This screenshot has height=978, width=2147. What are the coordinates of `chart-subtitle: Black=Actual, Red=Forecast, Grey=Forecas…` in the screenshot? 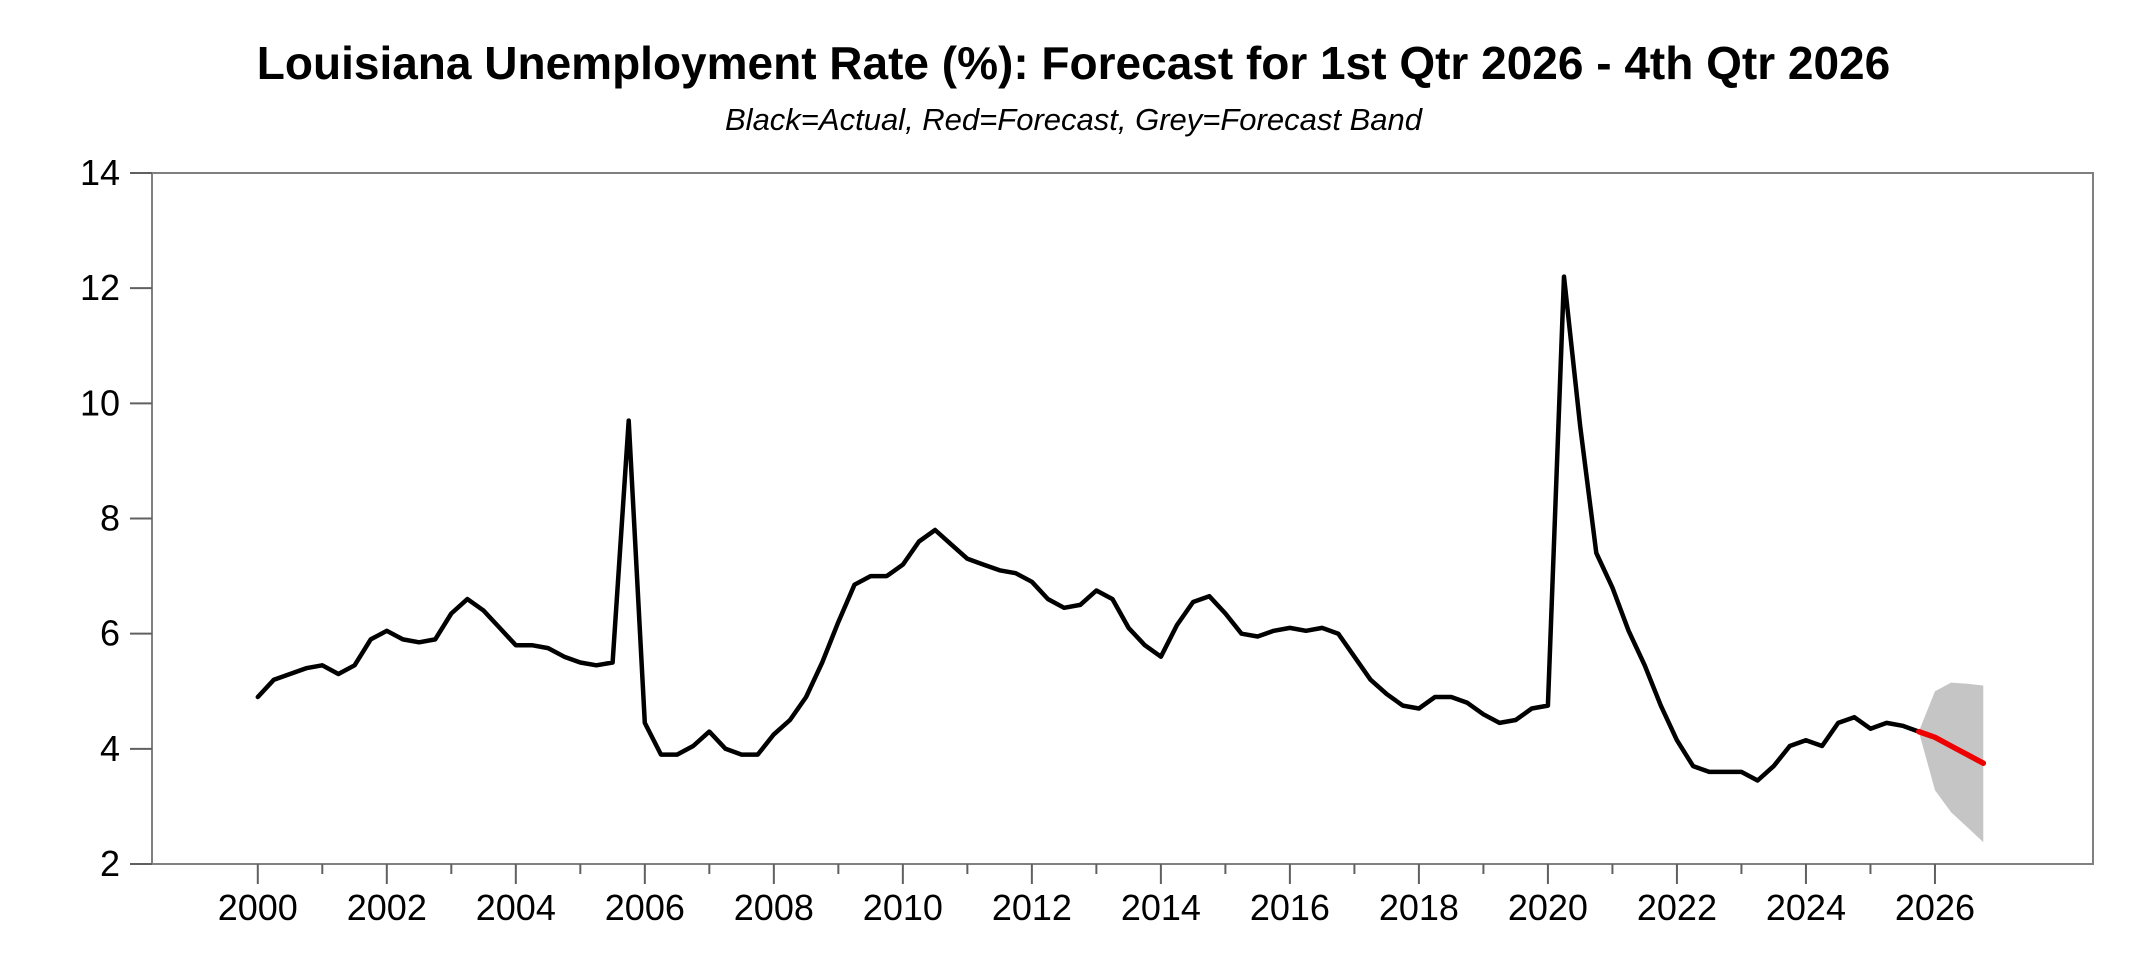 It's located at (1073, 119).